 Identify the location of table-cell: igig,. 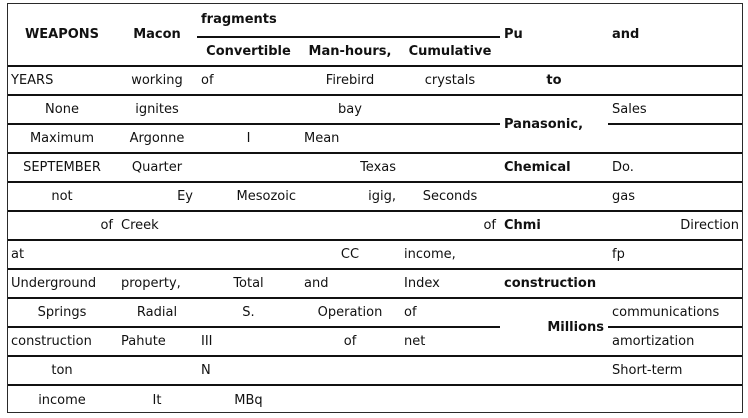
(382, 196).